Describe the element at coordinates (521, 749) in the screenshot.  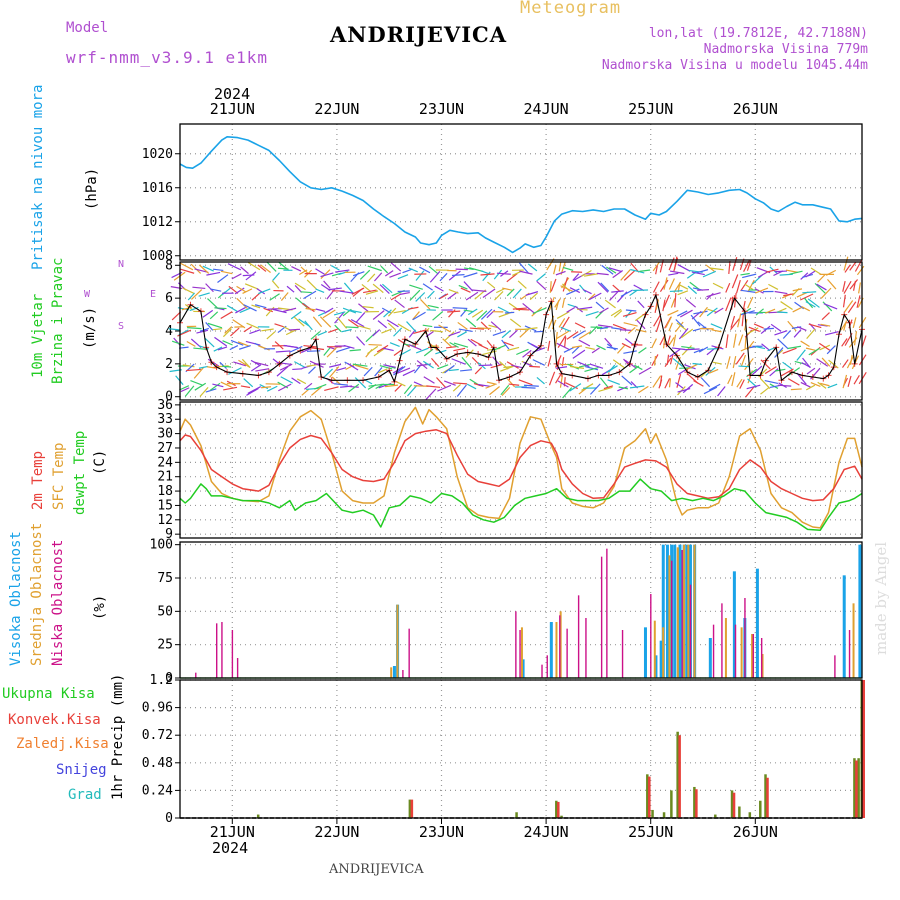
I see `panel-background-precipitation` at that location.